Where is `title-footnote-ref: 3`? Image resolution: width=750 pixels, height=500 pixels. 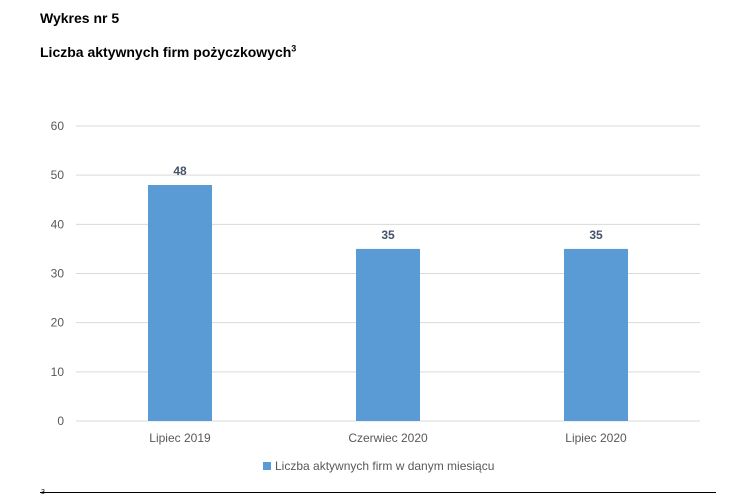 title-footnote-ref: 3 is located at coordinates (294, 48).